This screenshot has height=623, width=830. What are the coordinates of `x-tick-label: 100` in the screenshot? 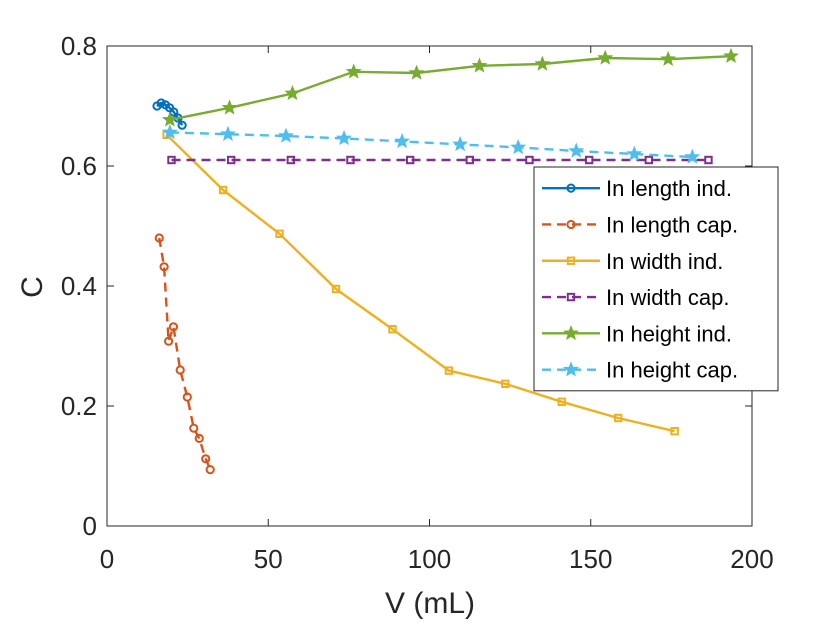 It's located at (429, 559).